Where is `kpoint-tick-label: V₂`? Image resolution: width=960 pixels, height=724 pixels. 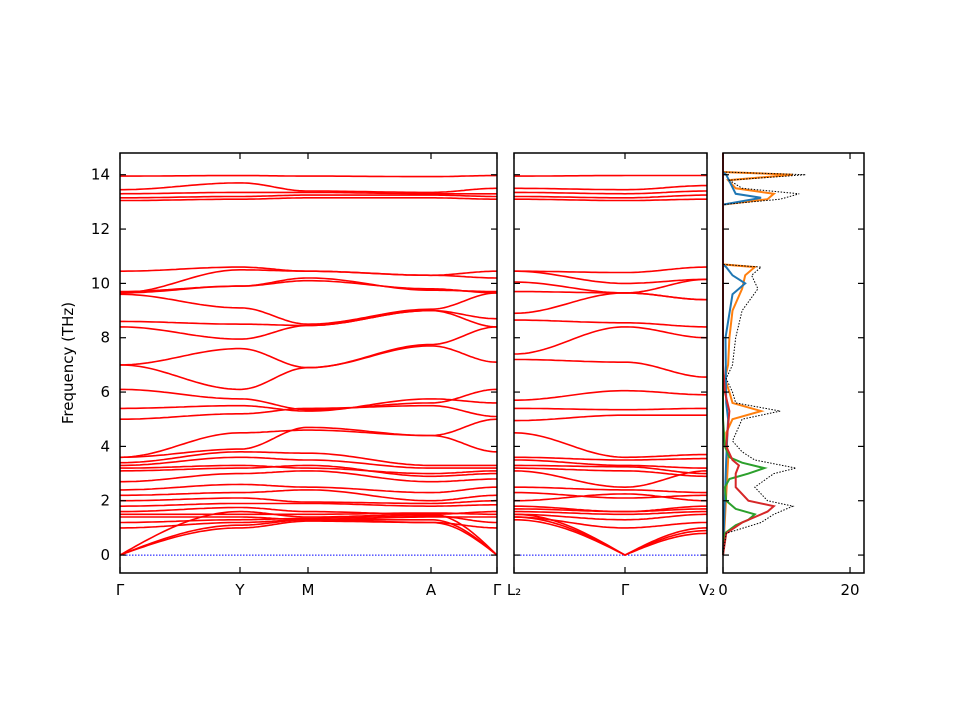 kpoint-tick-label: V₂ is located at coordinates (707, 590).